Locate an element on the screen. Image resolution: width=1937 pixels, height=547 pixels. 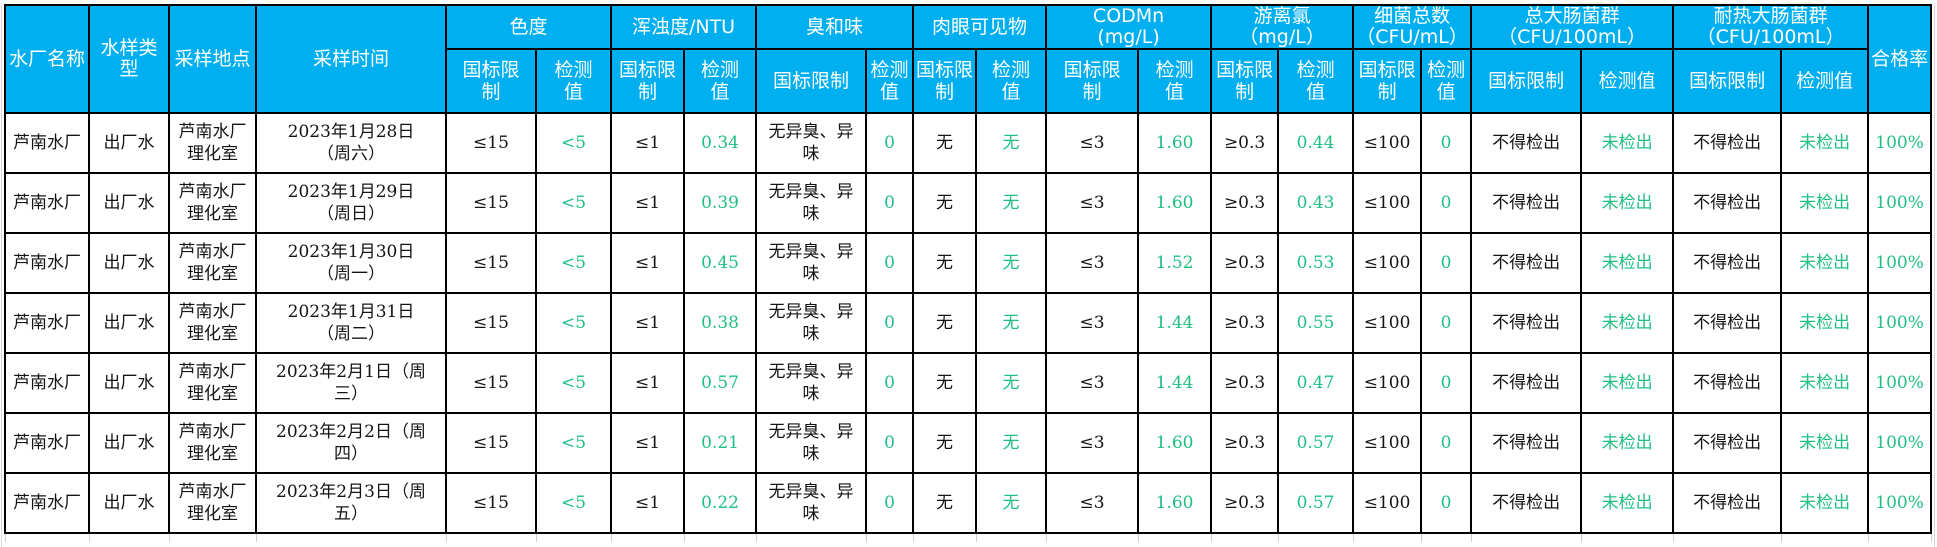
col-header-codmn-limit: 国标限制 is located at coordinates (1092, 81).